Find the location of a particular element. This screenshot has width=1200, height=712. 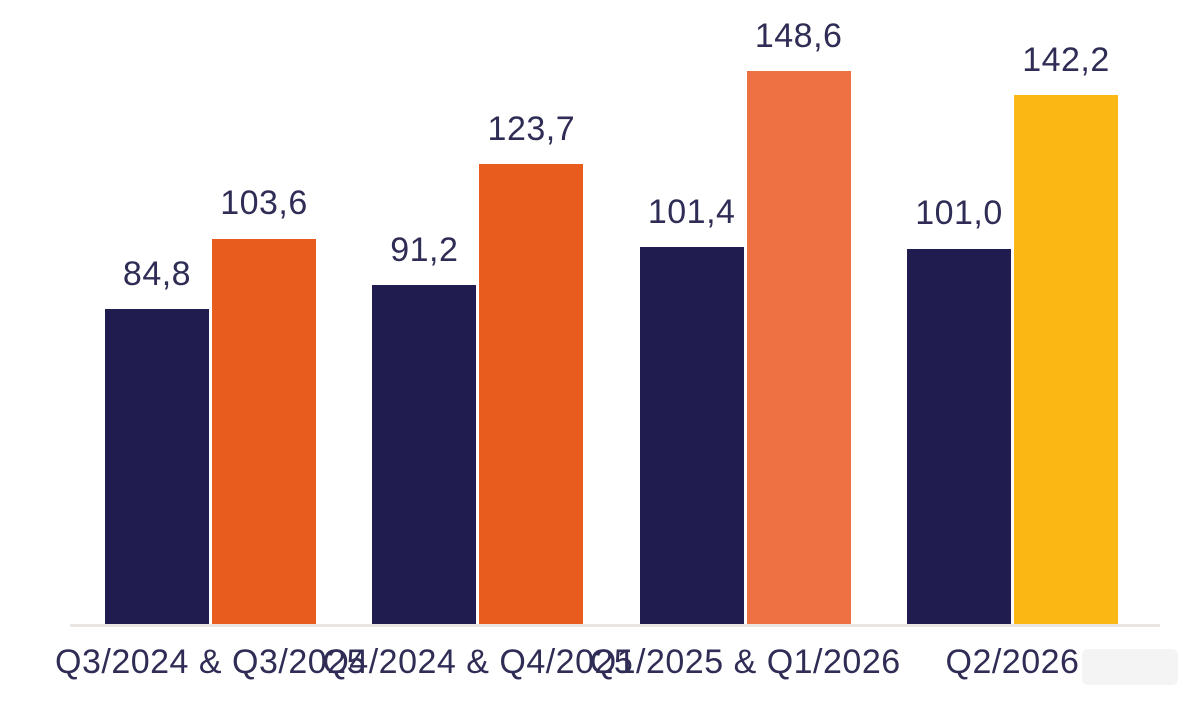

value-label: 84,8 is located at coordinates (157, 273).